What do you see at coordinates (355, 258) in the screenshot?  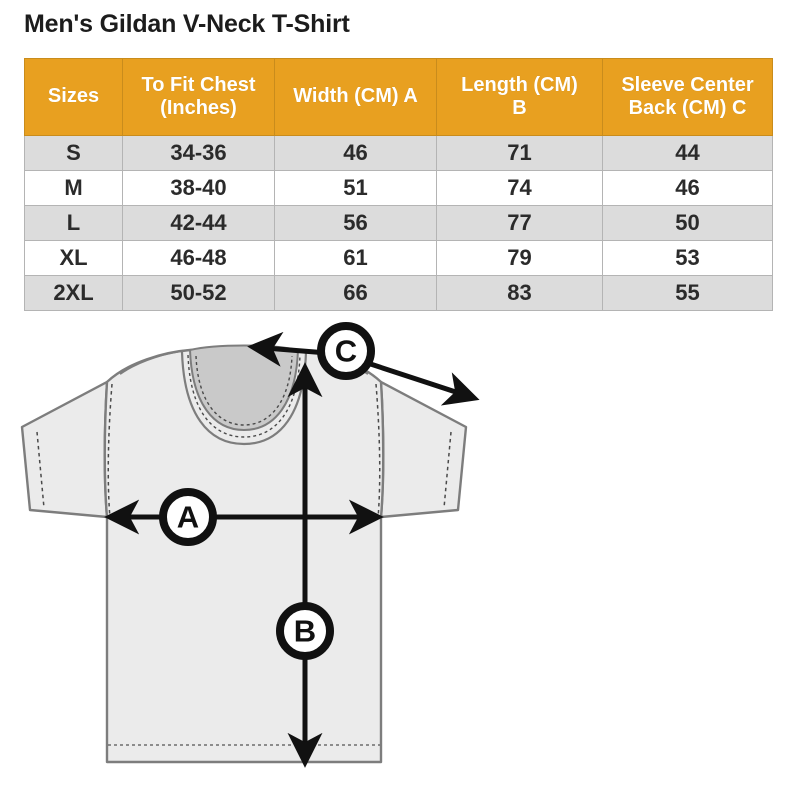 I see `cell-width: 61` at bounding box center [355, 258].